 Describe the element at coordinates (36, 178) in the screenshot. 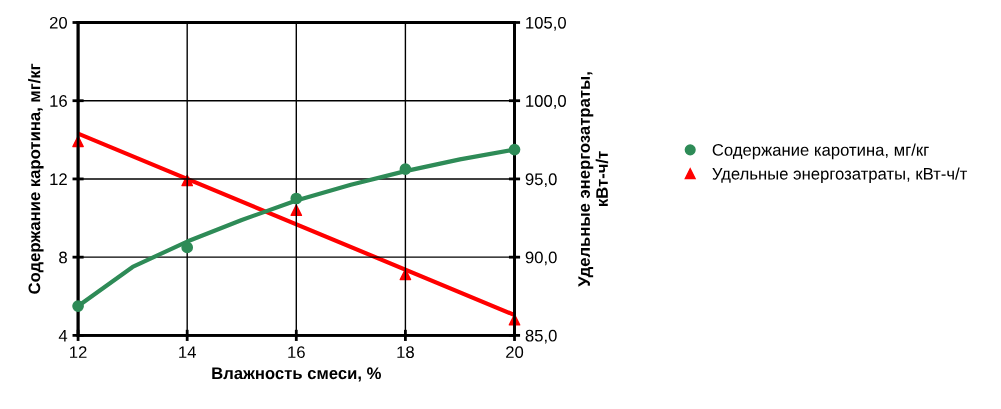

I see `y-axis-title: Содержание каротина, мг/кг` at that location.